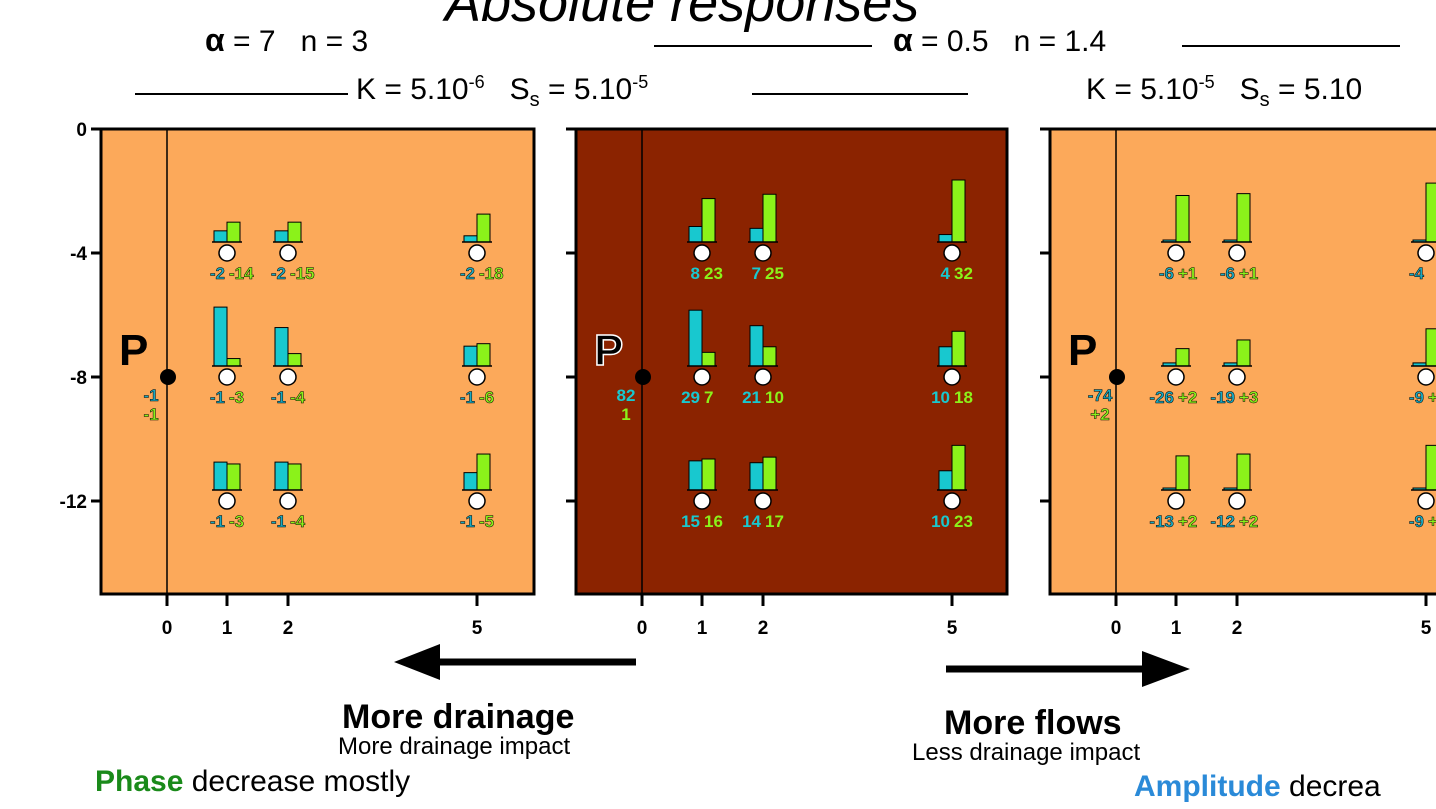 This screenshot has height=809, width=1436. I want to click on diagram-title: Absolute responses, so click(682, 16).